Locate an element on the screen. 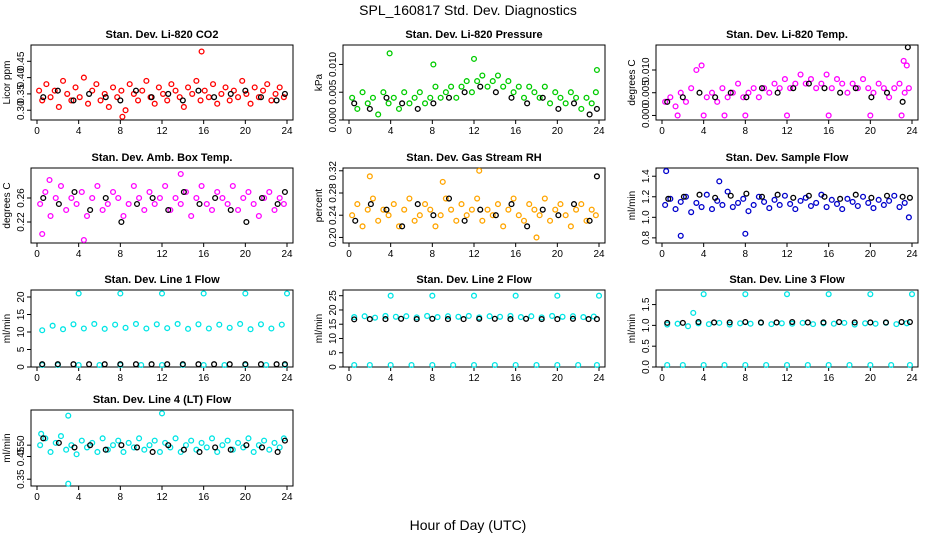 This screenshot has width=936, height=540. y-axis-label: ml/min is located at coordinates (632, 328).